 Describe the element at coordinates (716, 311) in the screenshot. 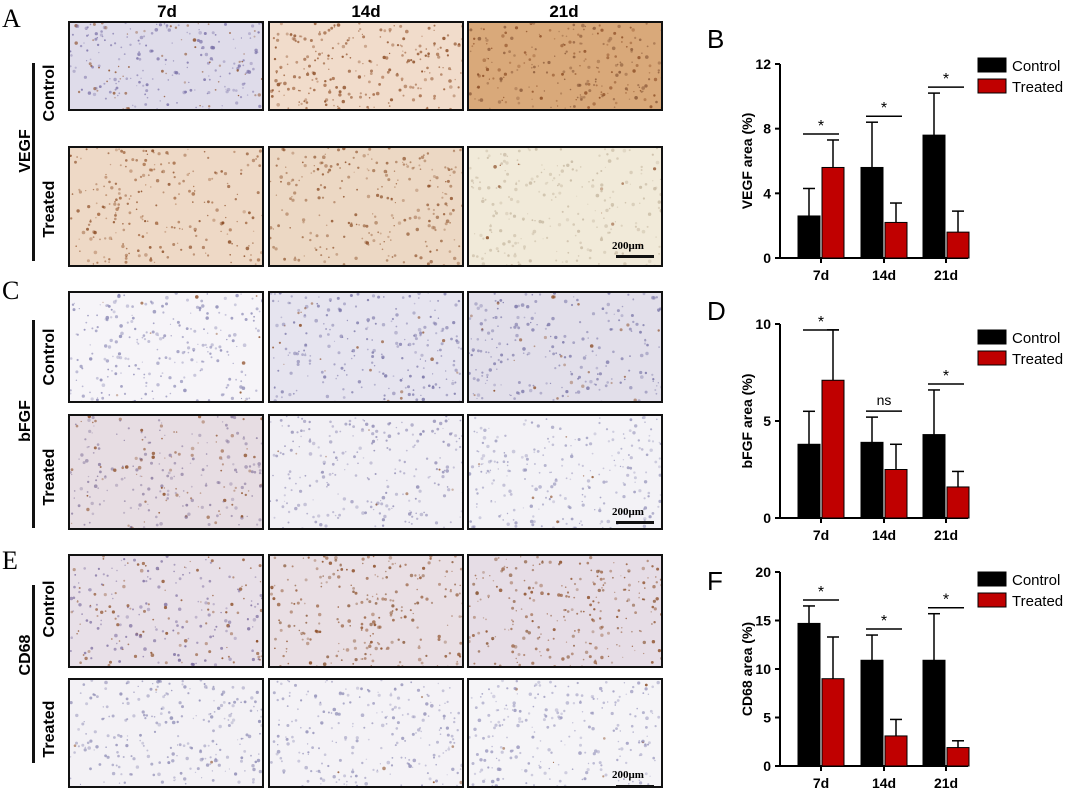

I see `panel-letter: D` at that location.